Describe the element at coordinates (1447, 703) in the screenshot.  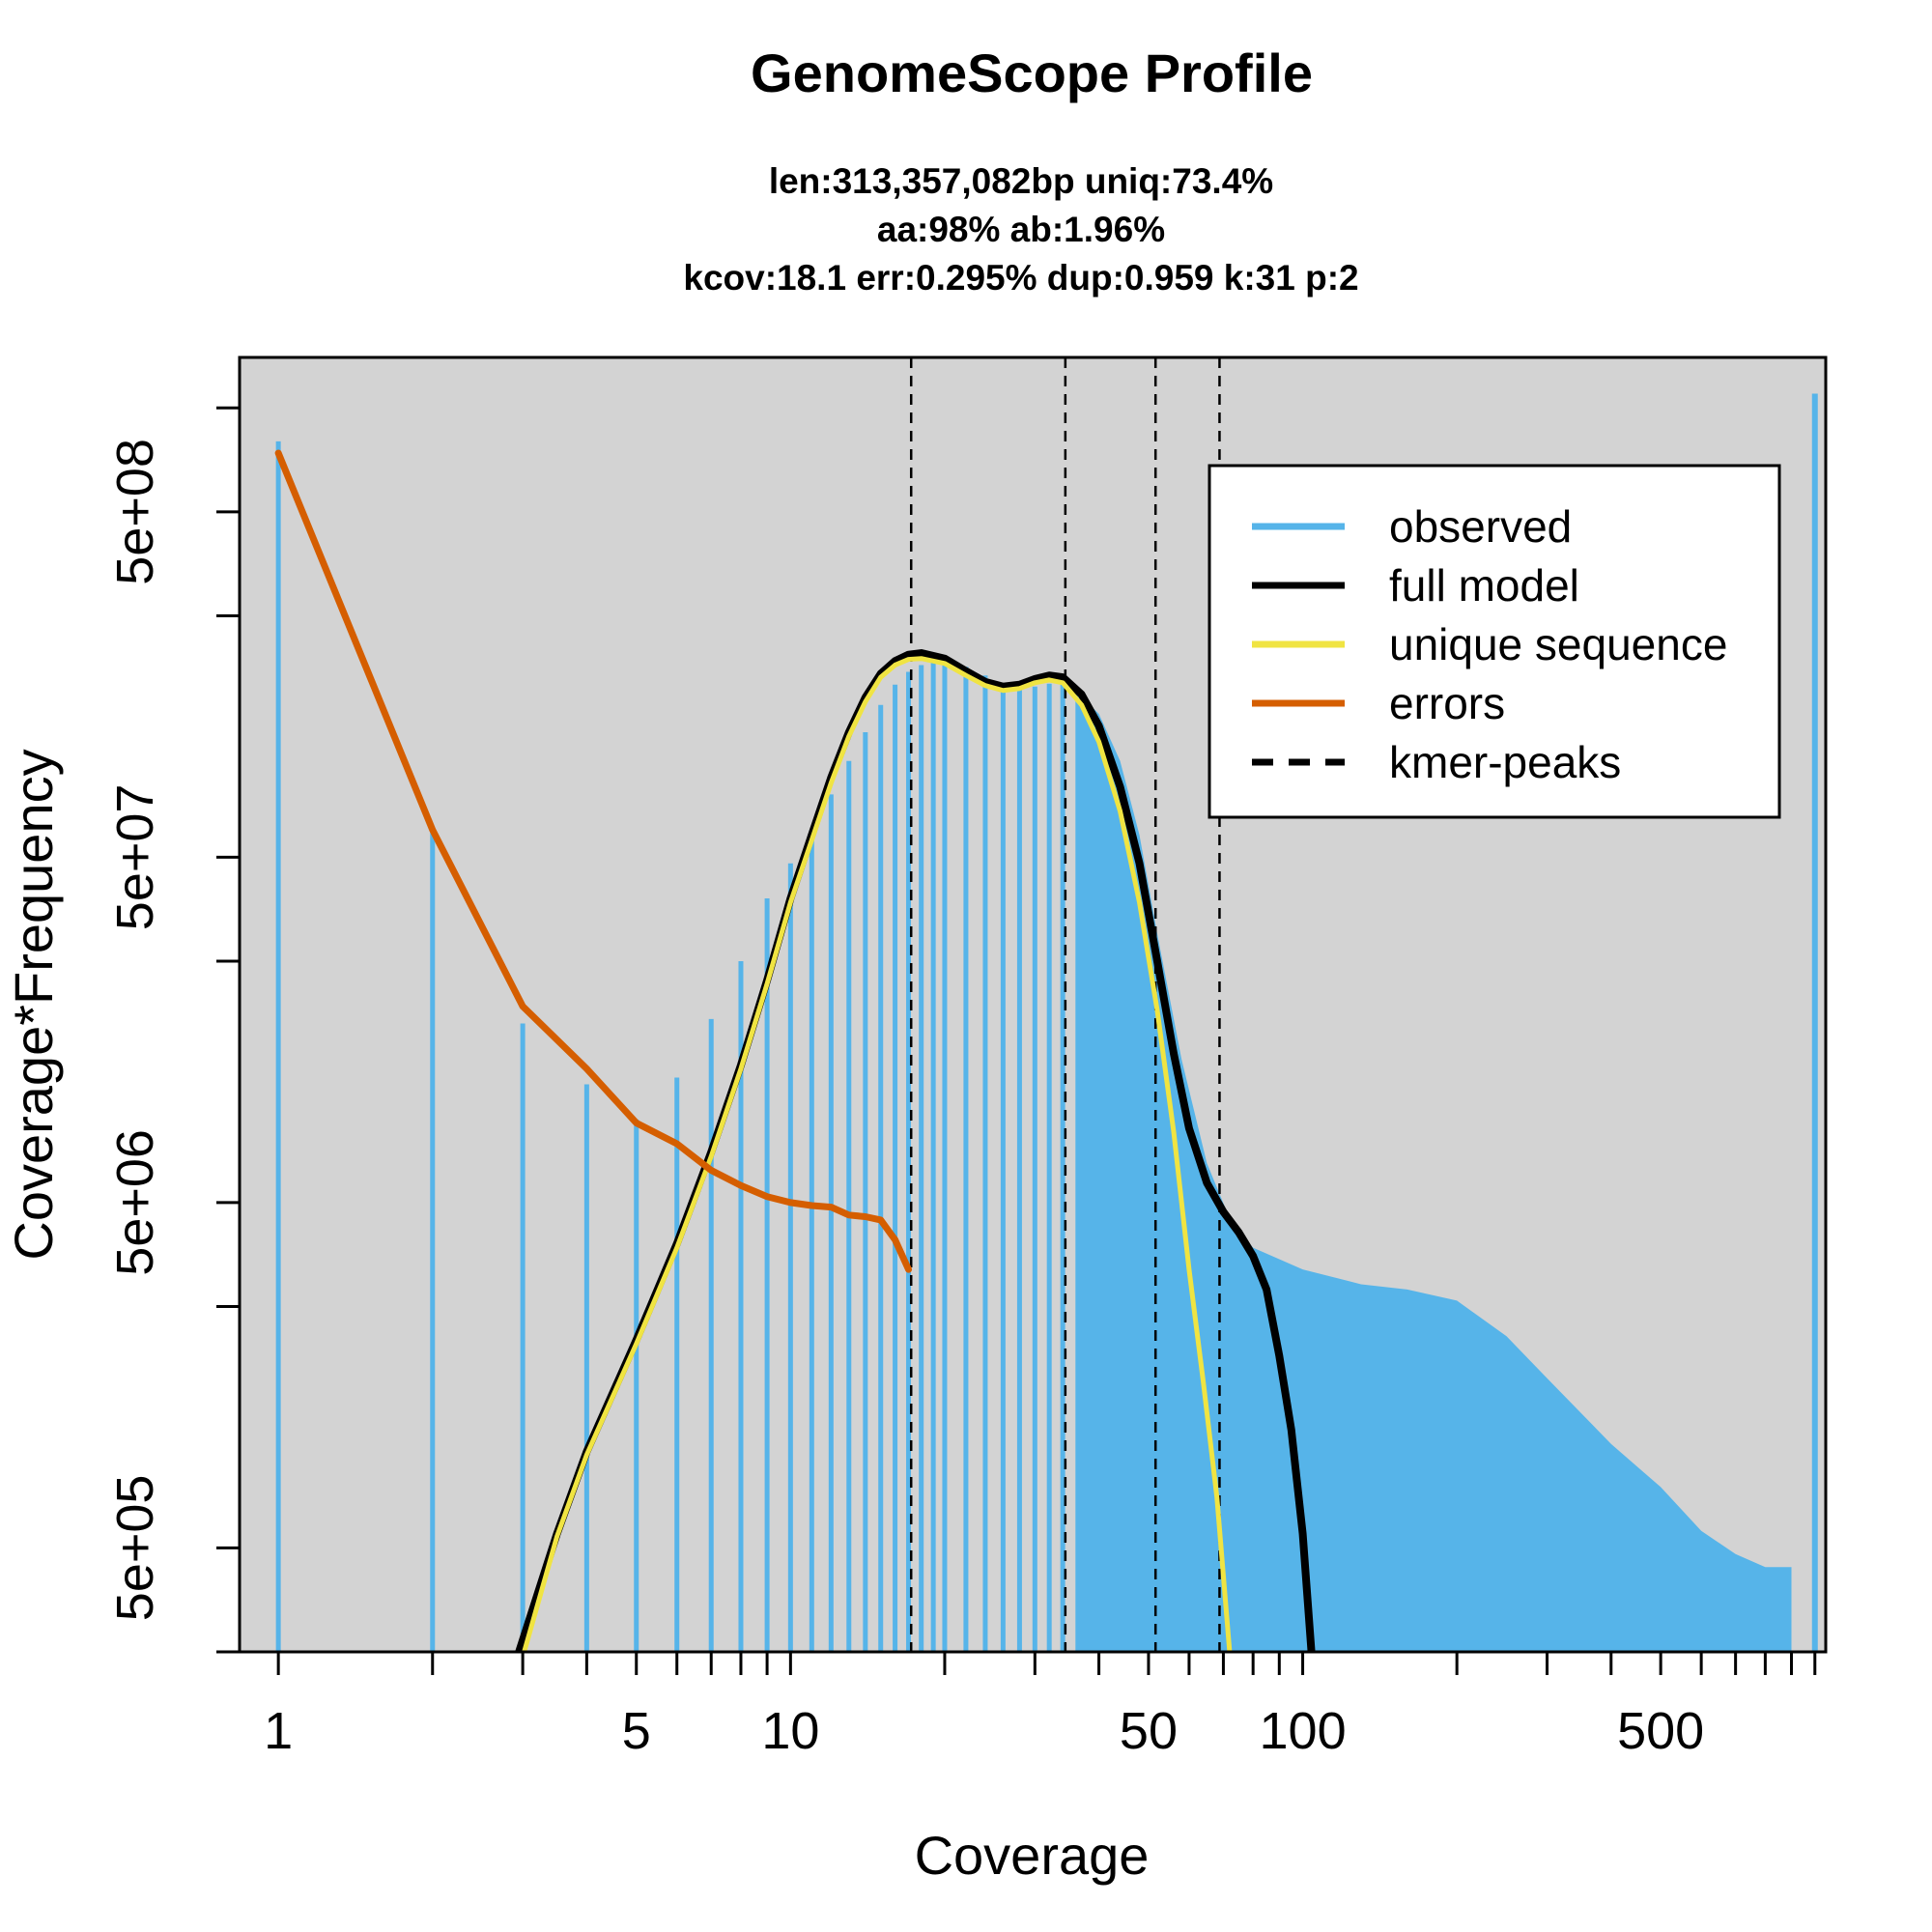
I see `legend-label-errors: errors` at that location.